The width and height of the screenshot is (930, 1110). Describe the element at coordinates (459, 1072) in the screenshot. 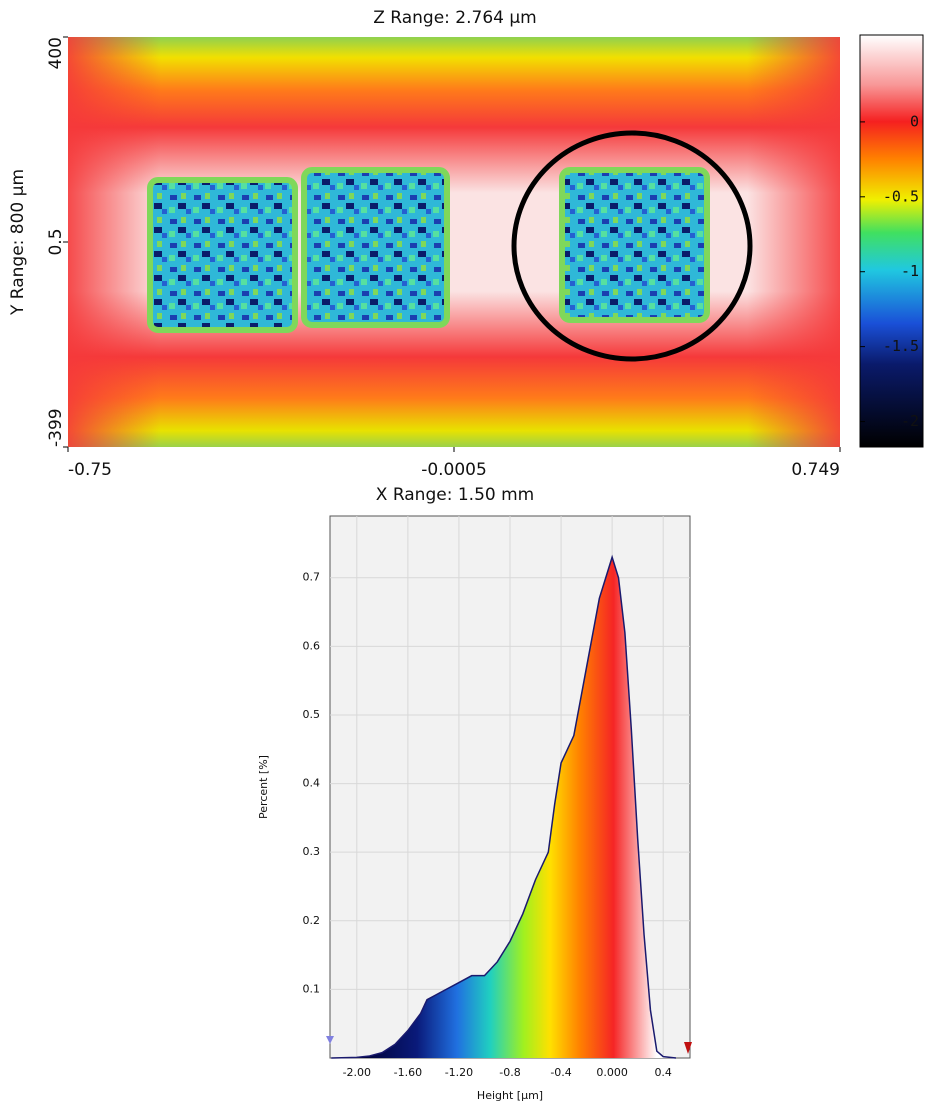

I see `x-tick-label: -1.20` at that location.